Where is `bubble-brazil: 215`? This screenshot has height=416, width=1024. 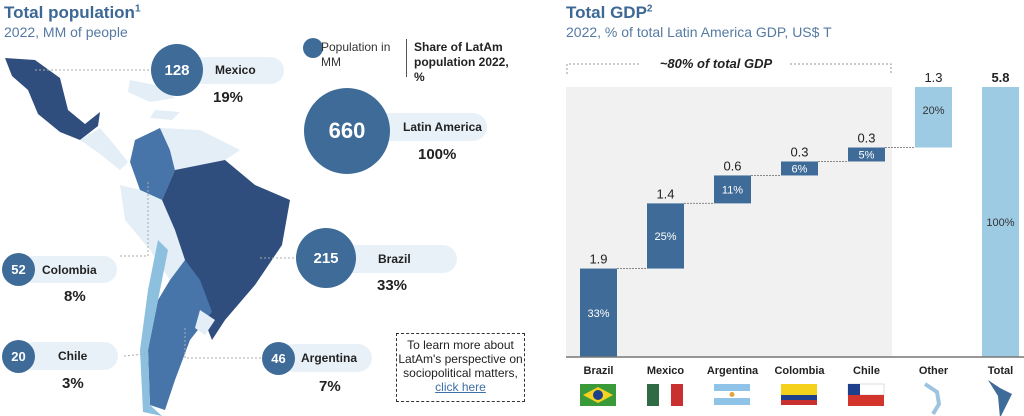
bubble-brazil: 215 is located at coordinates (326, 258).